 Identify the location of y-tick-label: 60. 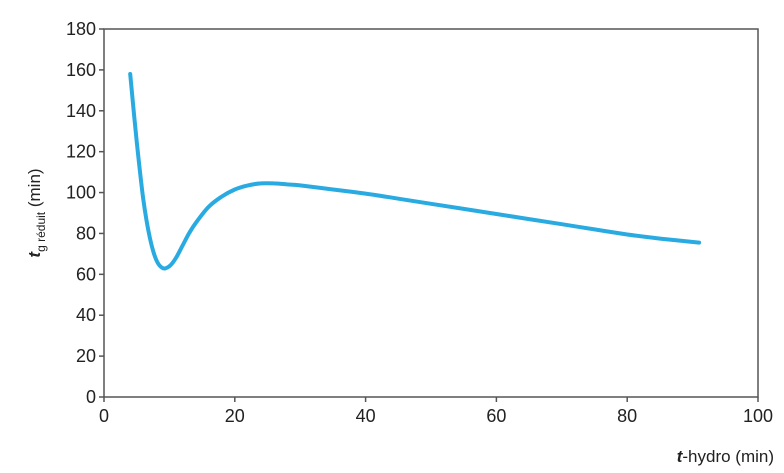
(86, 274).